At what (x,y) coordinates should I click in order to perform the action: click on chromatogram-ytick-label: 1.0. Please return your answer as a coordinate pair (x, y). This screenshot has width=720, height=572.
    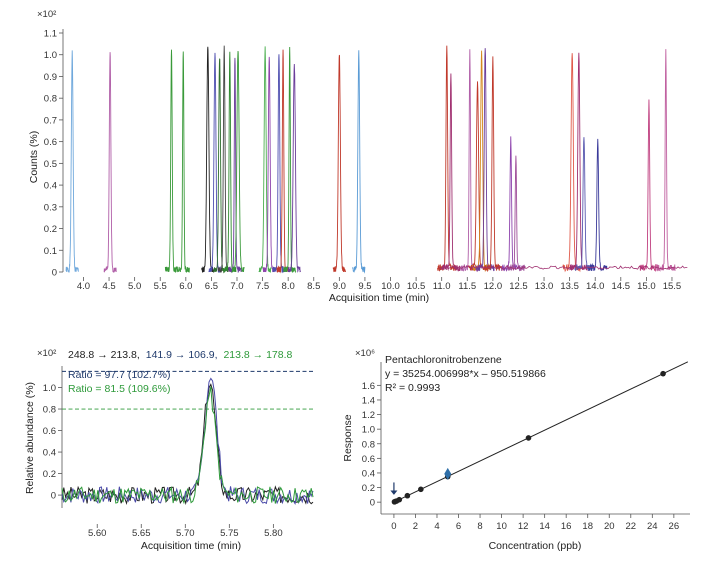
    Looking at the image, I should click on (50, 55).